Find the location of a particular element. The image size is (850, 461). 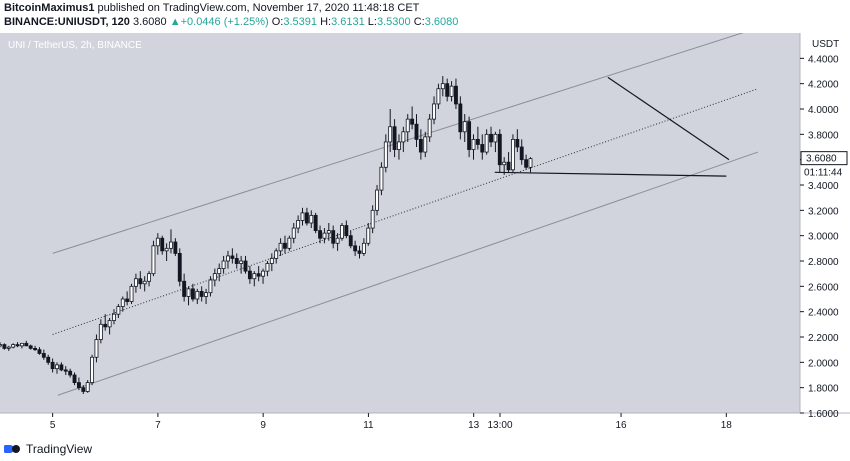

y-tick-label: 2.8000 is located at coordinates (823, 262).